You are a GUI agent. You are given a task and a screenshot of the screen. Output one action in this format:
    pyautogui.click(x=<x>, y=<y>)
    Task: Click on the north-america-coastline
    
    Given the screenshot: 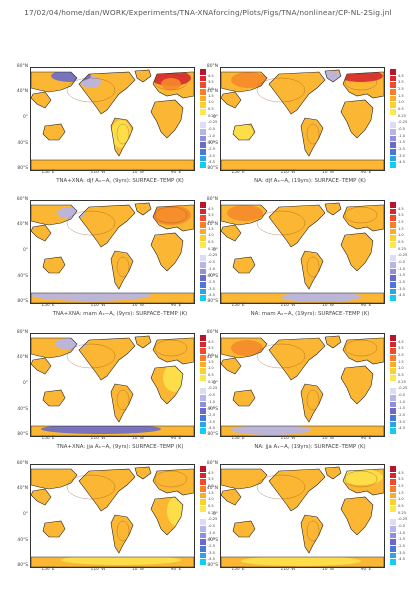 What is the action you would take?
    pyautogui.click(x=107, y=359)
    